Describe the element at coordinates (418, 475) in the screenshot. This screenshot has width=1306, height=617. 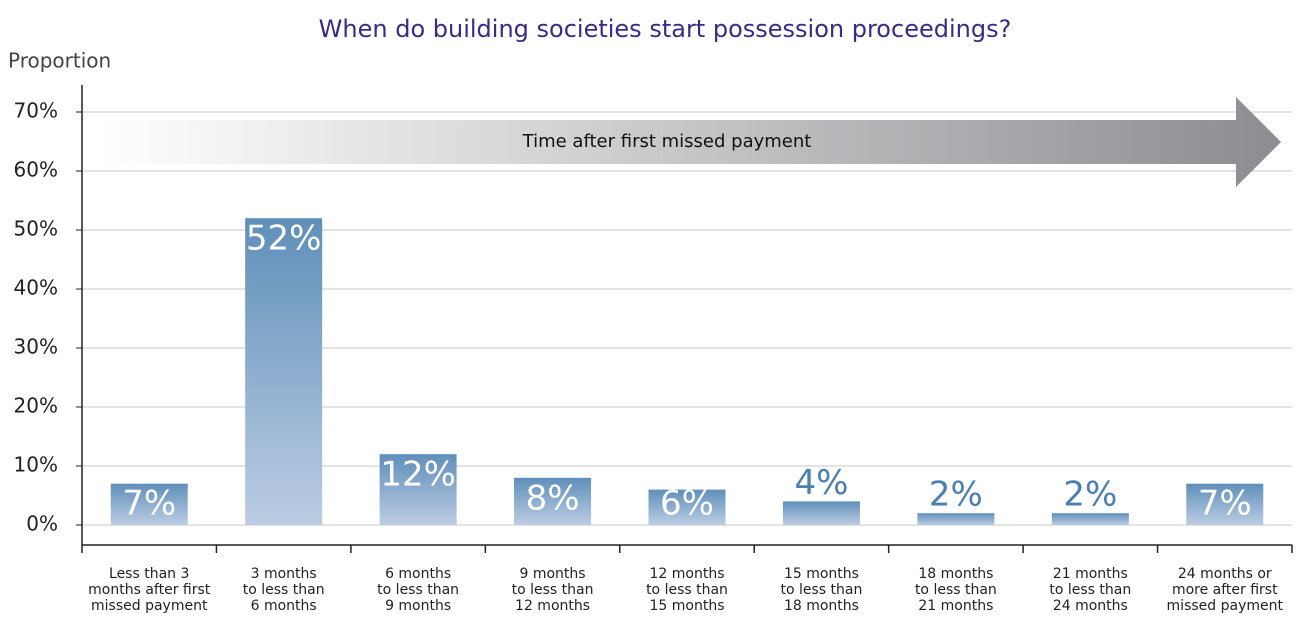
I see `value-label: 12%` at that location.